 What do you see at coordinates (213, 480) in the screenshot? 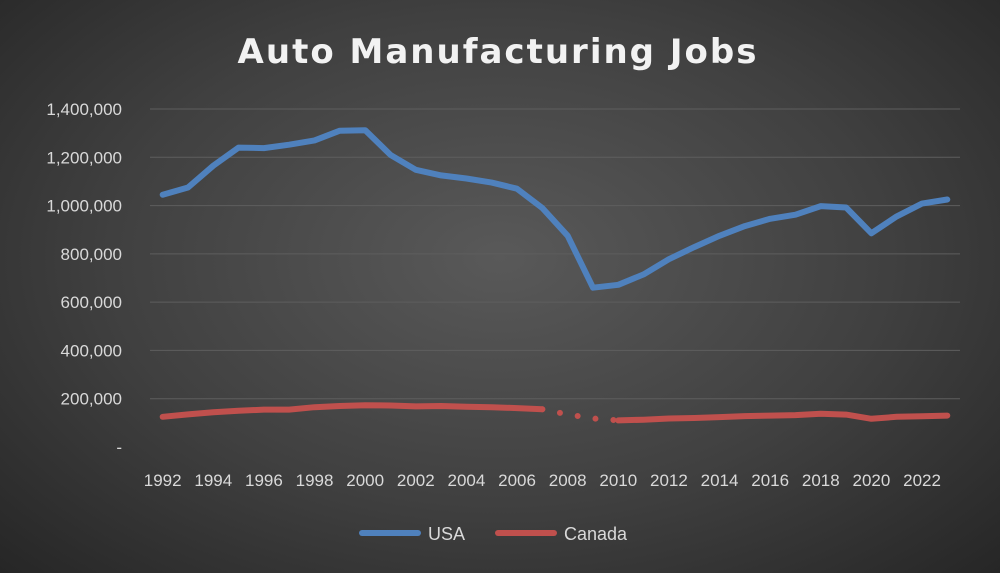
I see `x-tick-label: 1994` at bounding box center [213, 480].